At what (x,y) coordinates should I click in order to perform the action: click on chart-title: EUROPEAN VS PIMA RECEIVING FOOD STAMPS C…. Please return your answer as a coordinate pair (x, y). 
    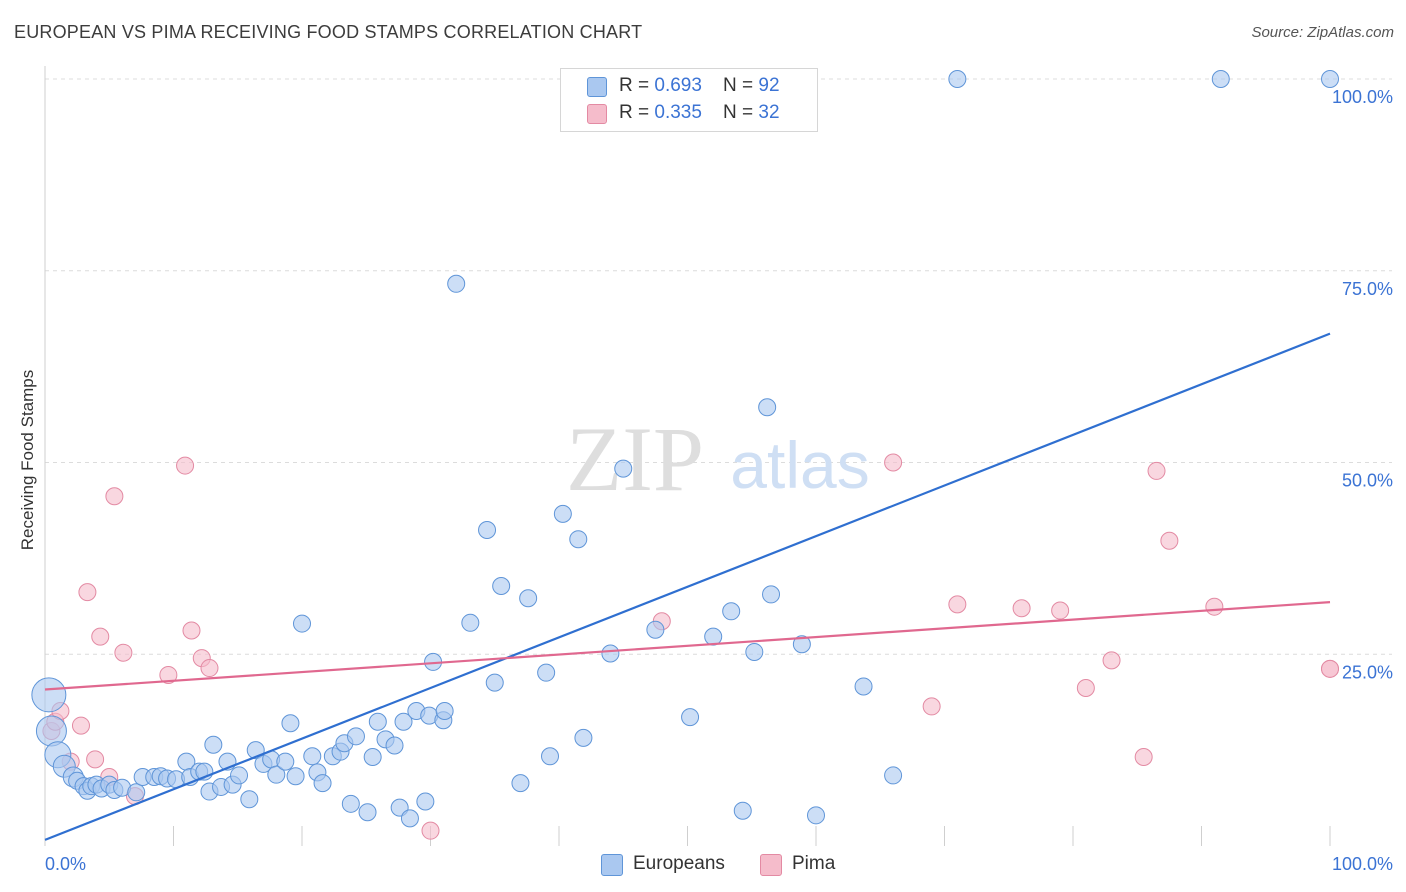
    Looking at the image, I should click on (328, 32).